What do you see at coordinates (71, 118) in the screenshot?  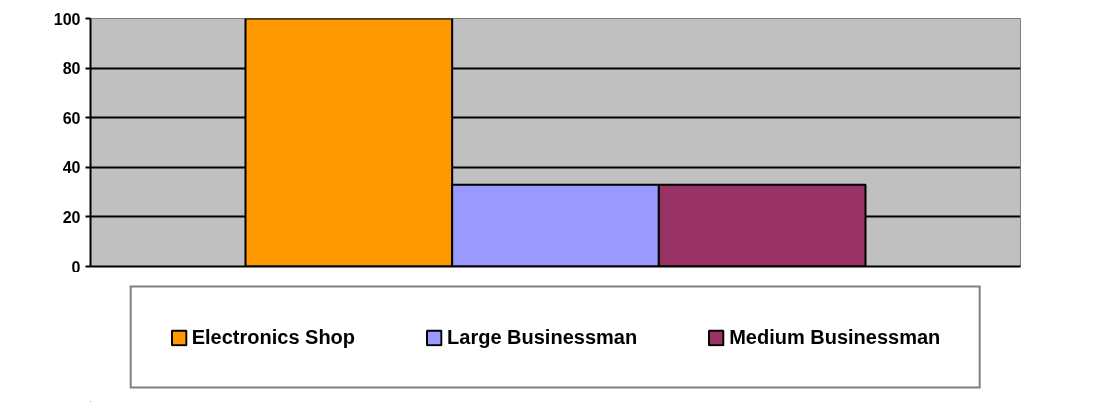 I see `y-tick-label: 60` at bounding box center [71, 118].